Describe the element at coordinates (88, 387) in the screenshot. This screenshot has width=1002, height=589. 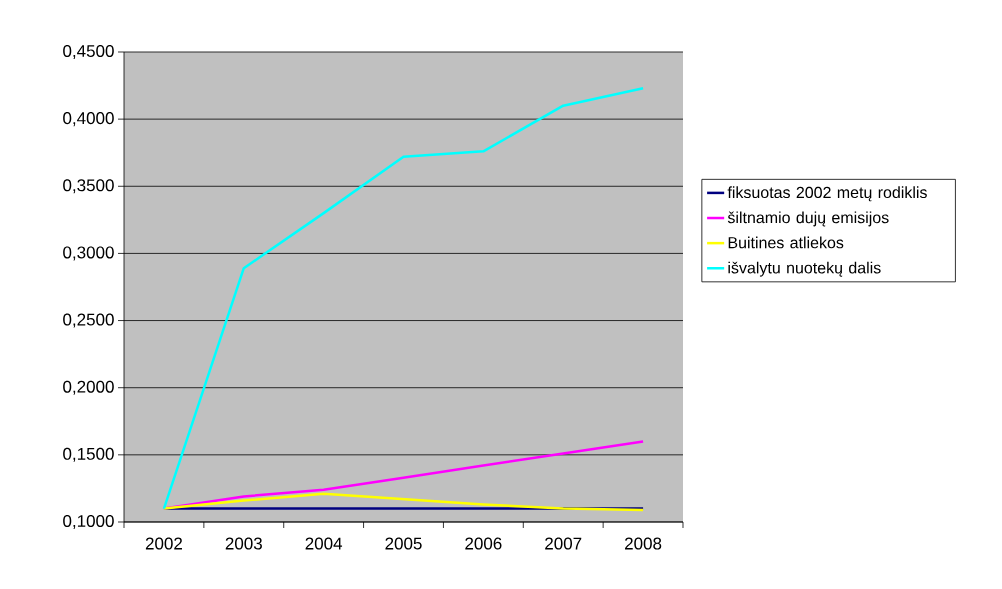
I see `y-tick-label: 0,2000` at that location.